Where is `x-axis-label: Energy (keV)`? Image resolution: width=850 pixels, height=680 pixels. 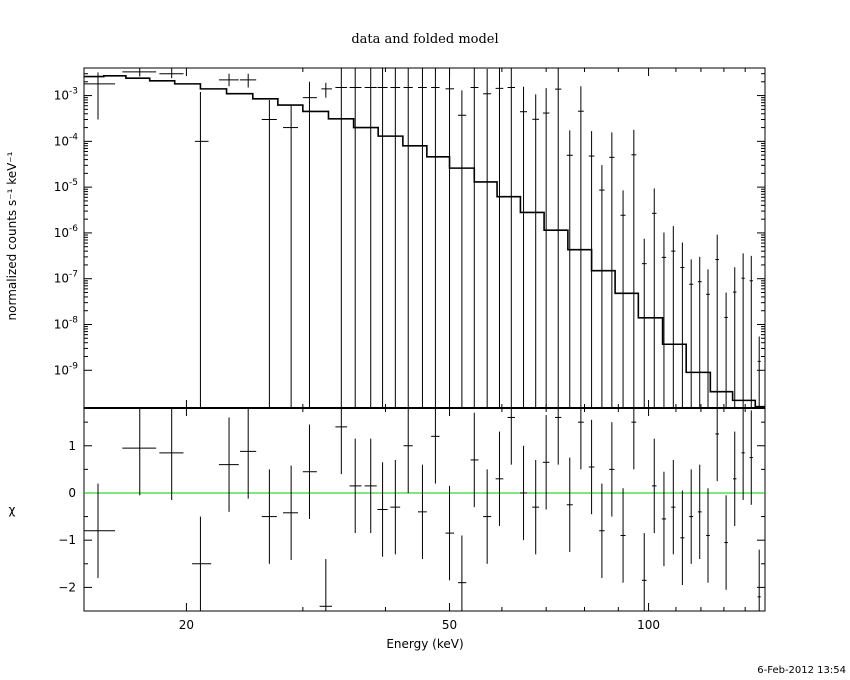 x-axis-label: Energy (keV) is located at coordinates (424, 644).